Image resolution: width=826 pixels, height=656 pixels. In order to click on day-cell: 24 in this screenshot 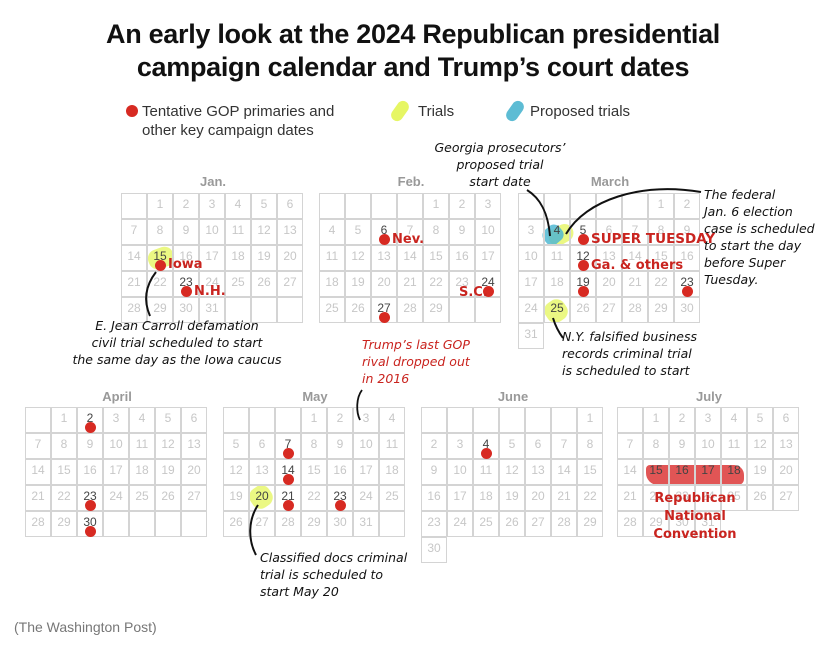, I will do `click(116, 498)`.